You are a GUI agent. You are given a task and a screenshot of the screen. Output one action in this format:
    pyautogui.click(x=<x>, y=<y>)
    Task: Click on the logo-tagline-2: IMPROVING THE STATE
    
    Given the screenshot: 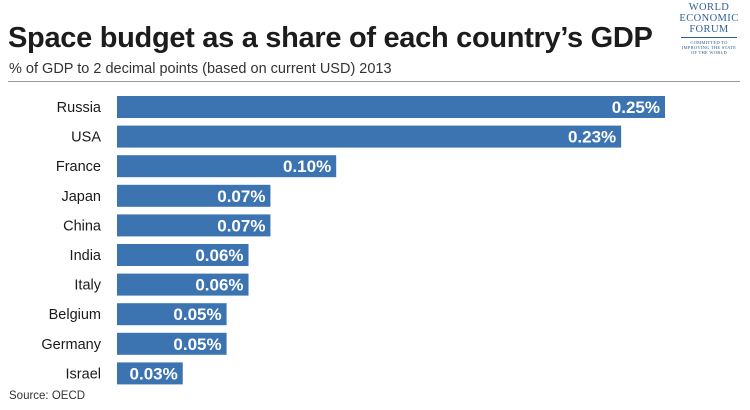 What is the action you would take?
    pyautogui.click(x=709, y=47)
    